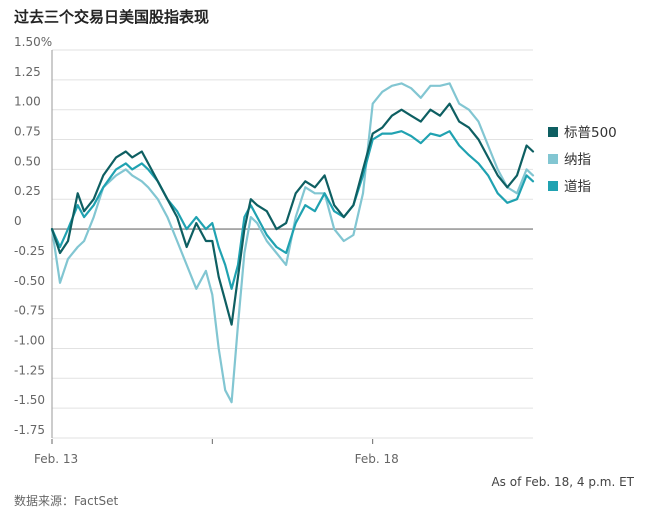 Image resolution: width=646 pixels, height=512 pixels. Describe the element at coordinates (27, 72) in the screenshot. I see `y-tick-label: 1.25` at that location.